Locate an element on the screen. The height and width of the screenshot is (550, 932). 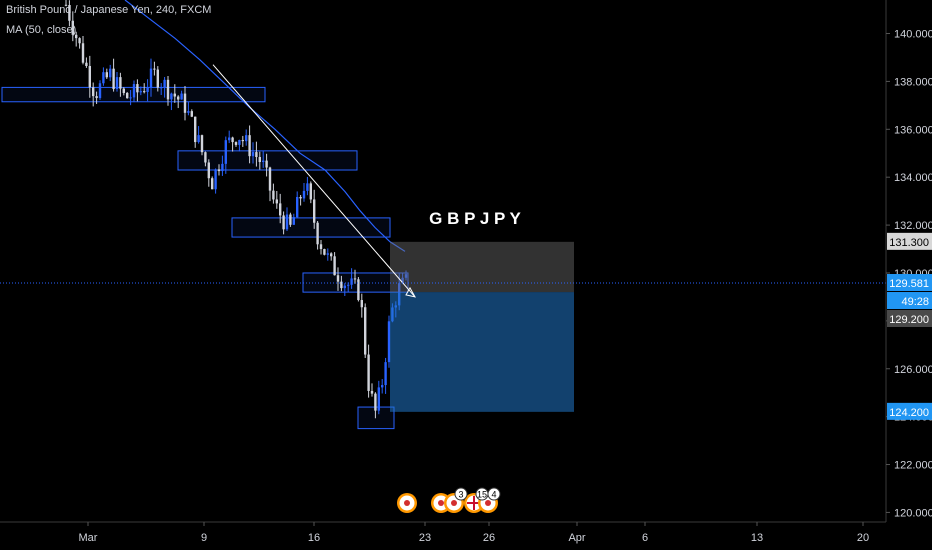
take-profit-zone is located at coordinates (482, 352).